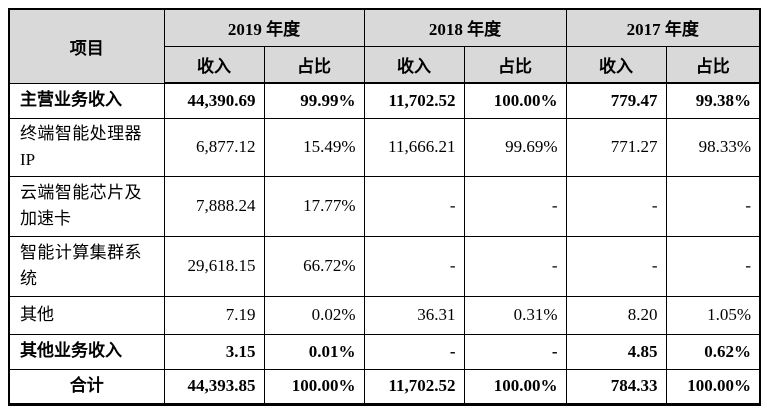 This screenshot has height=412, width=767. Describe the element at coordinates (713, 315) in the screenshot. I see `cell-share-2017: 1.05%` at that location.